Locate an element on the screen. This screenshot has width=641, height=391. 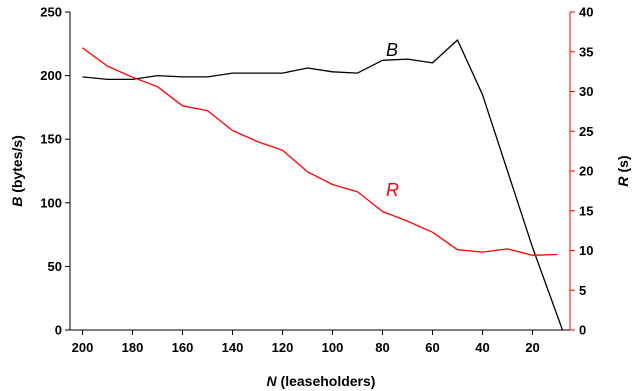
y-right-tick-label: 0 is located at coordinates (582, 330).